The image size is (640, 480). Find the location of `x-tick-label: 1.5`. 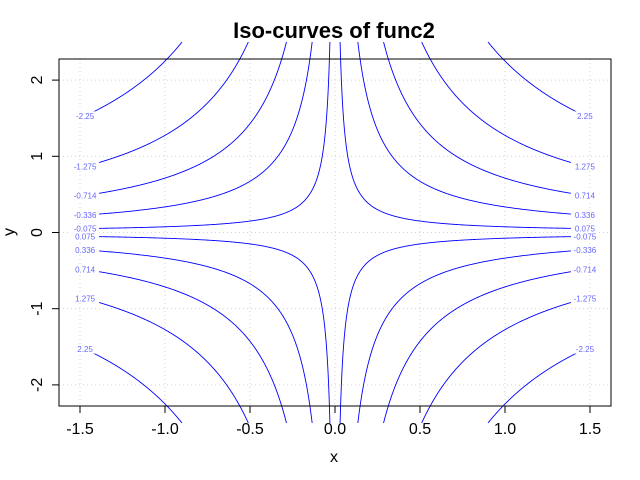

x-tick-label: 1.5 is located at coordinates (590, 429).